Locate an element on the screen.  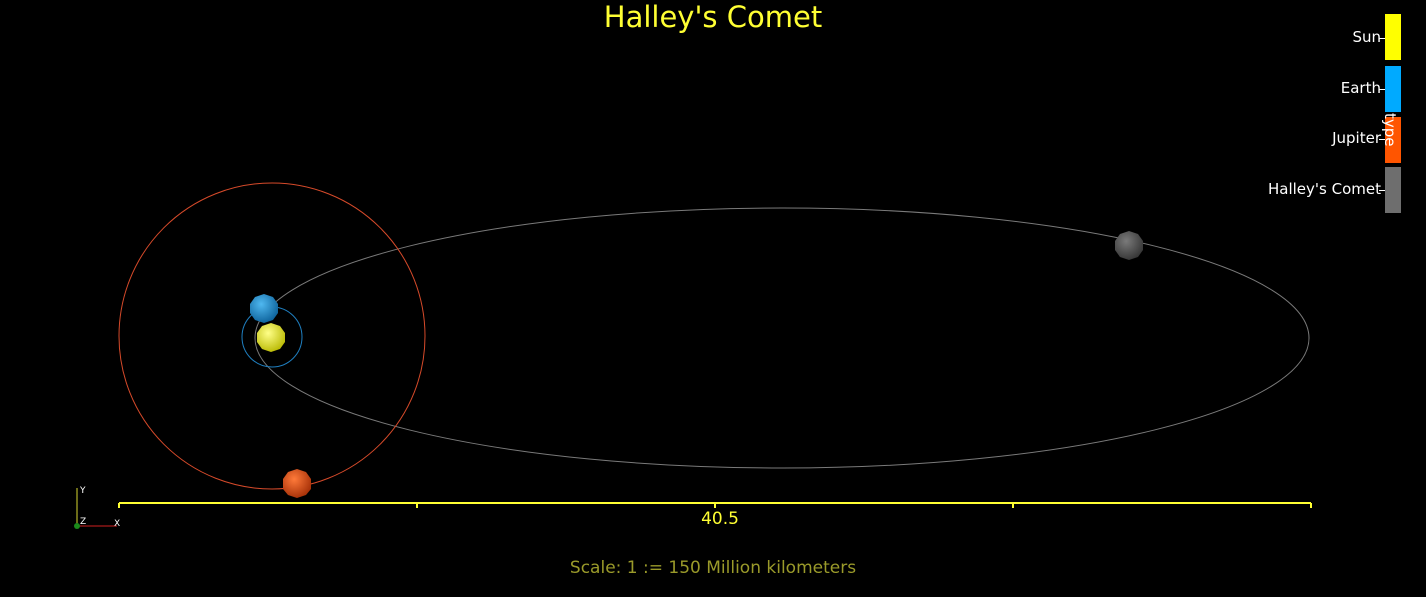
jupiter-orbit is located at coordinates (272, 336).